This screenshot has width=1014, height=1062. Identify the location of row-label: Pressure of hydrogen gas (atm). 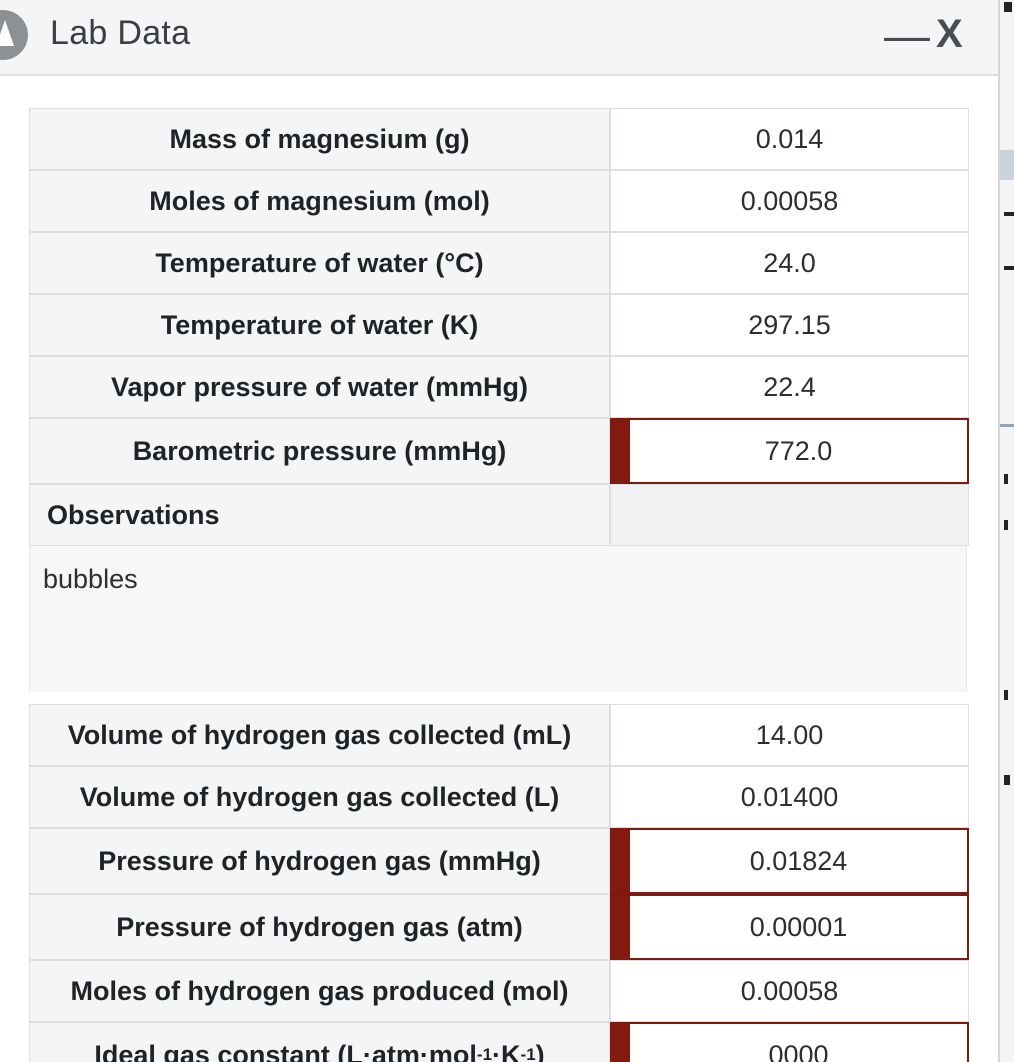
(319, 927).